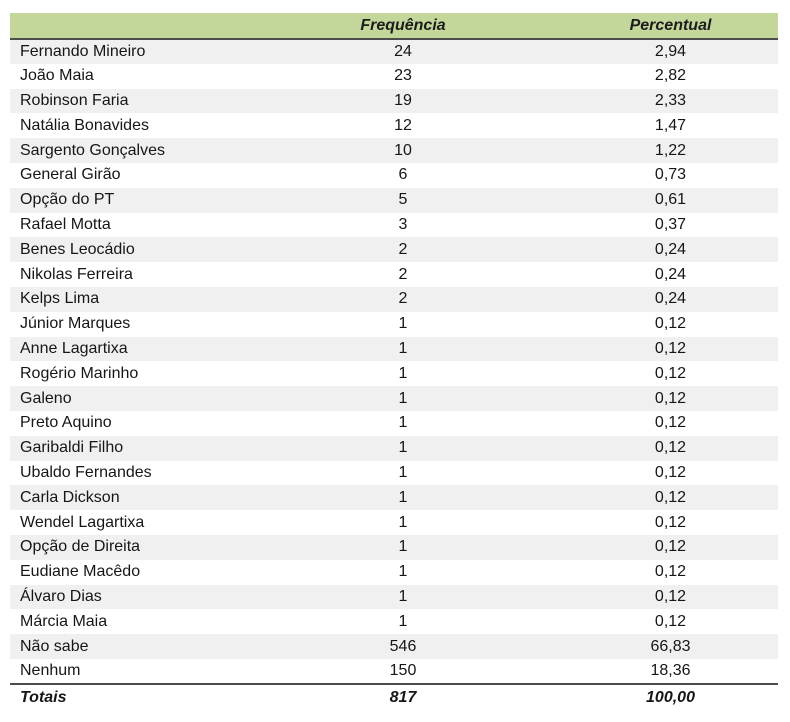  Describe the element at coordinates (64, 621) in the screenshot. I see `name-cell: Márcia Maia` at that location.